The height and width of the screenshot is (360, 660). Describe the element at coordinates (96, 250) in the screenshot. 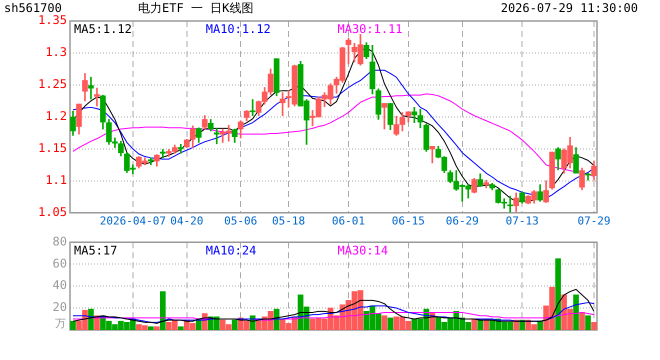

I see `text: MA5:17` at that location.